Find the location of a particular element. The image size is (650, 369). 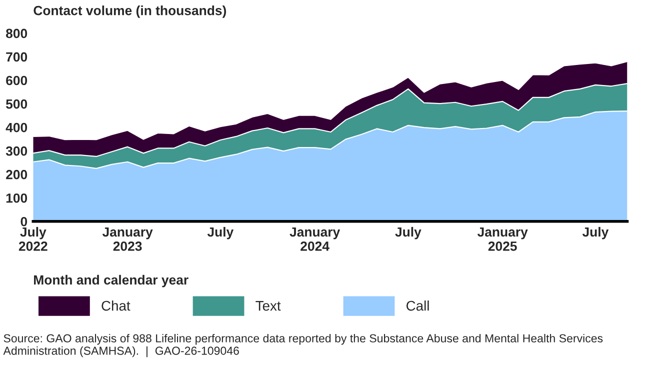

x-tick-label: January 2023 is located at coordinates (127, 239).